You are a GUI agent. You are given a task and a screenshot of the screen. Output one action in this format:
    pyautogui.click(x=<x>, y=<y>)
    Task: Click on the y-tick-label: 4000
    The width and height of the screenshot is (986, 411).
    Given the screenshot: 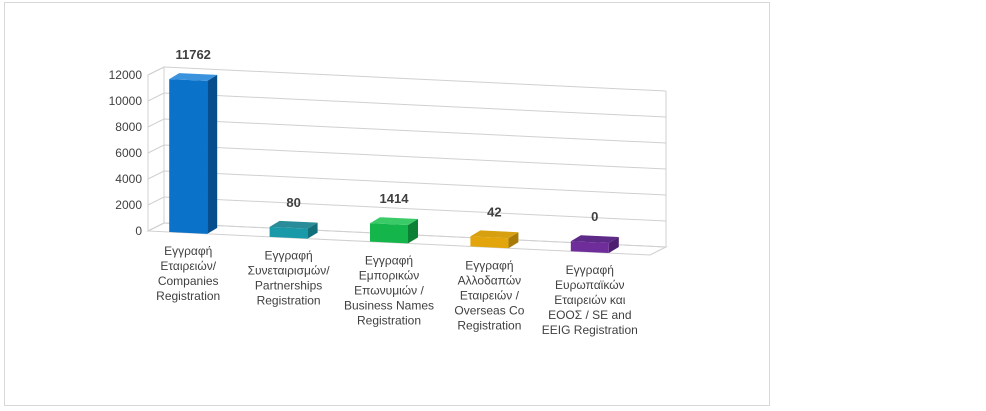 What is the action you would take?
    pyautogui.click(x=128, y=179)
    